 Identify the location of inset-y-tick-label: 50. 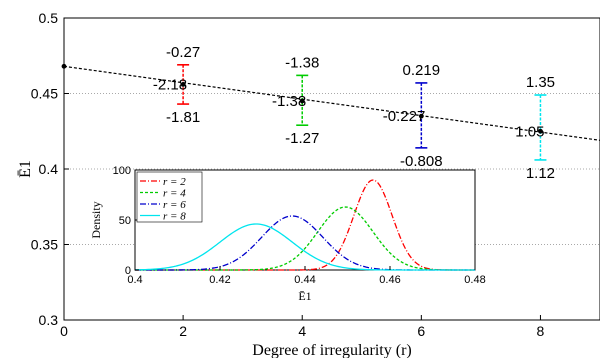
(125, 221).